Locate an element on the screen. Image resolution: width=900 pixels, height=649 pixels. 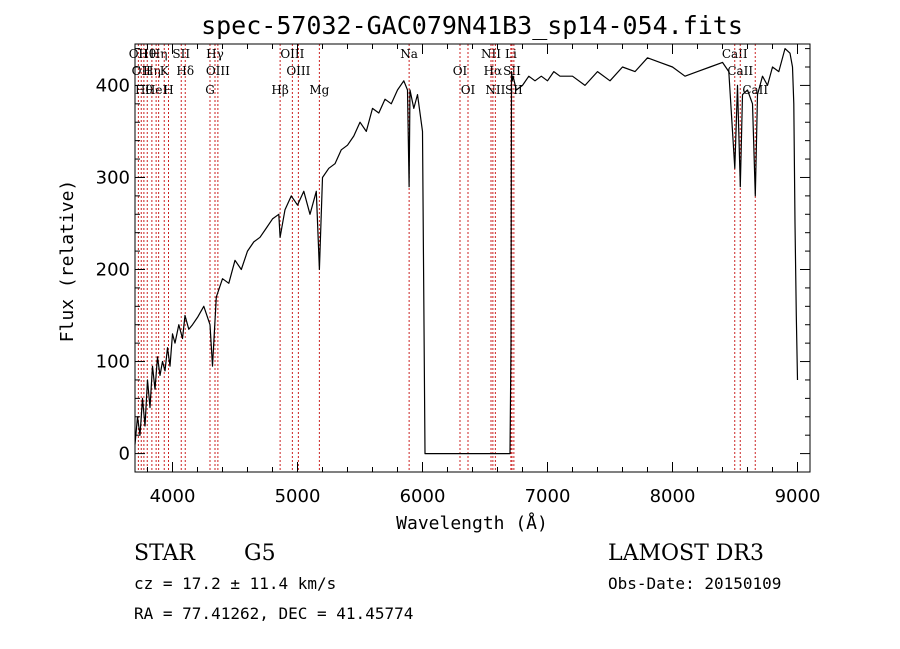
coordinates: RA = 77.41262, DEC = 41.45774 is located at coordinates (273, 613).